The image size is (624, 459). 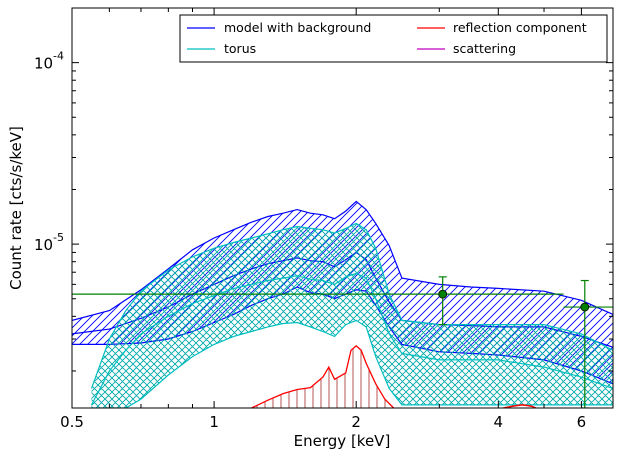 I want to click on y-tick-exponent: -4, so click(x=58, y=56).